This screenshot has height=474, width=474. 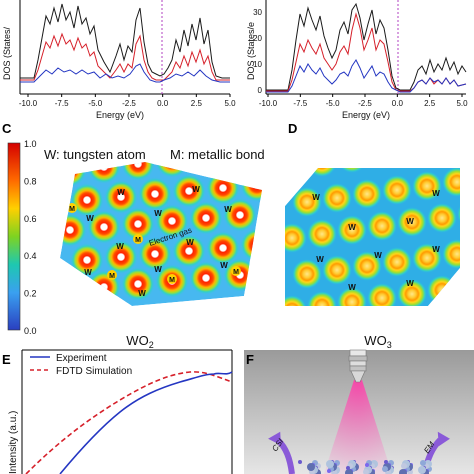 I want to click on fdtd-simulation-curve, so click(x=129, y=422).